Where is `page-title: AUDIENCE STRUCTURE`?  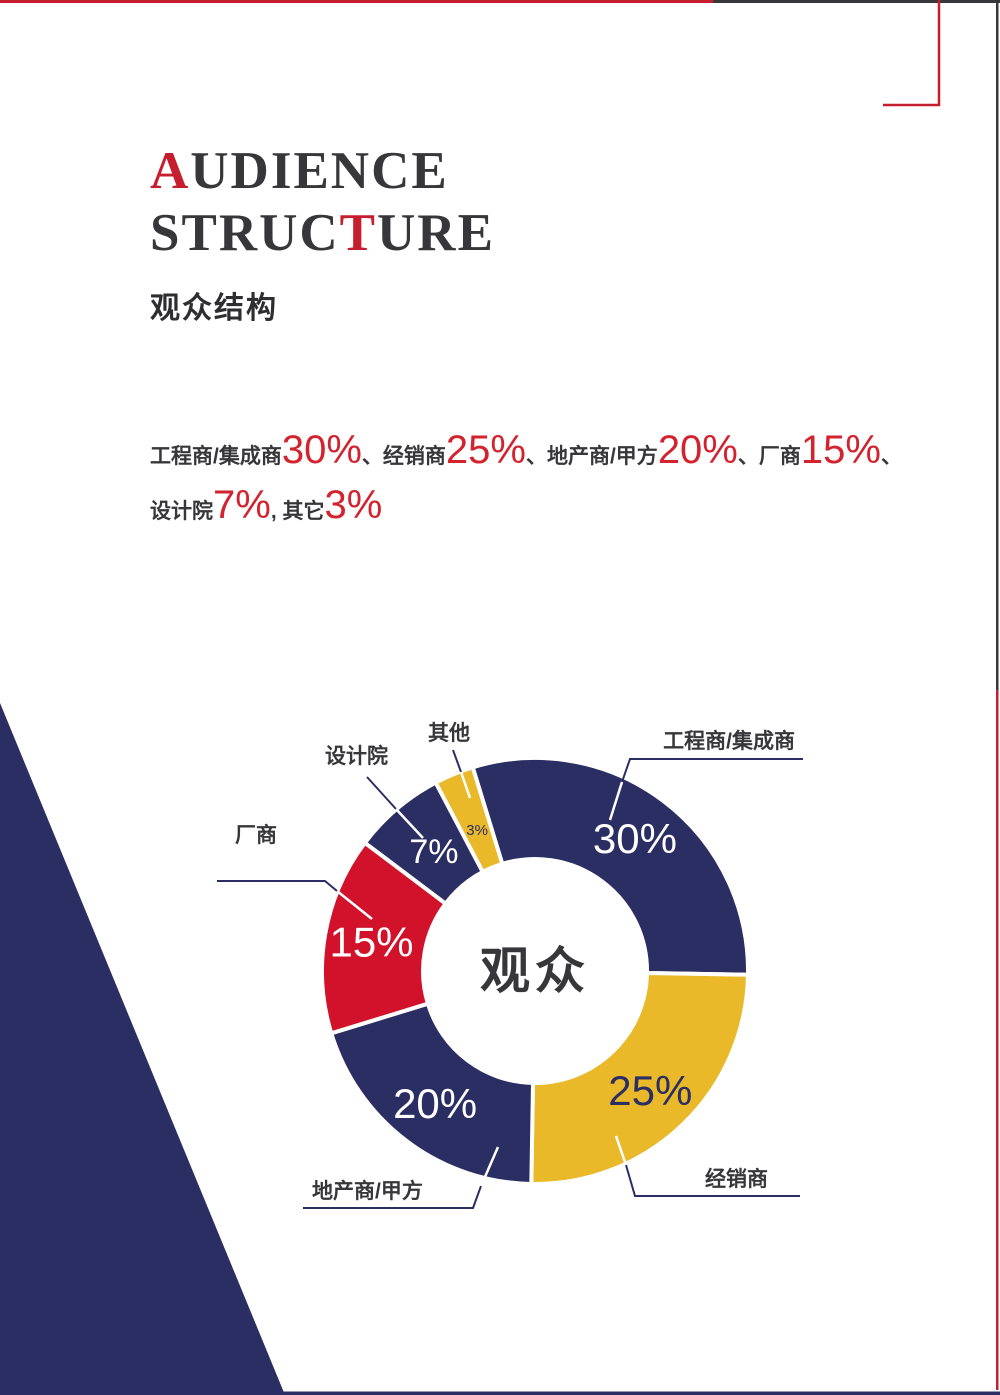
page-title: AUDIENCE STRUCTURE is located at coordinates (322, 202).